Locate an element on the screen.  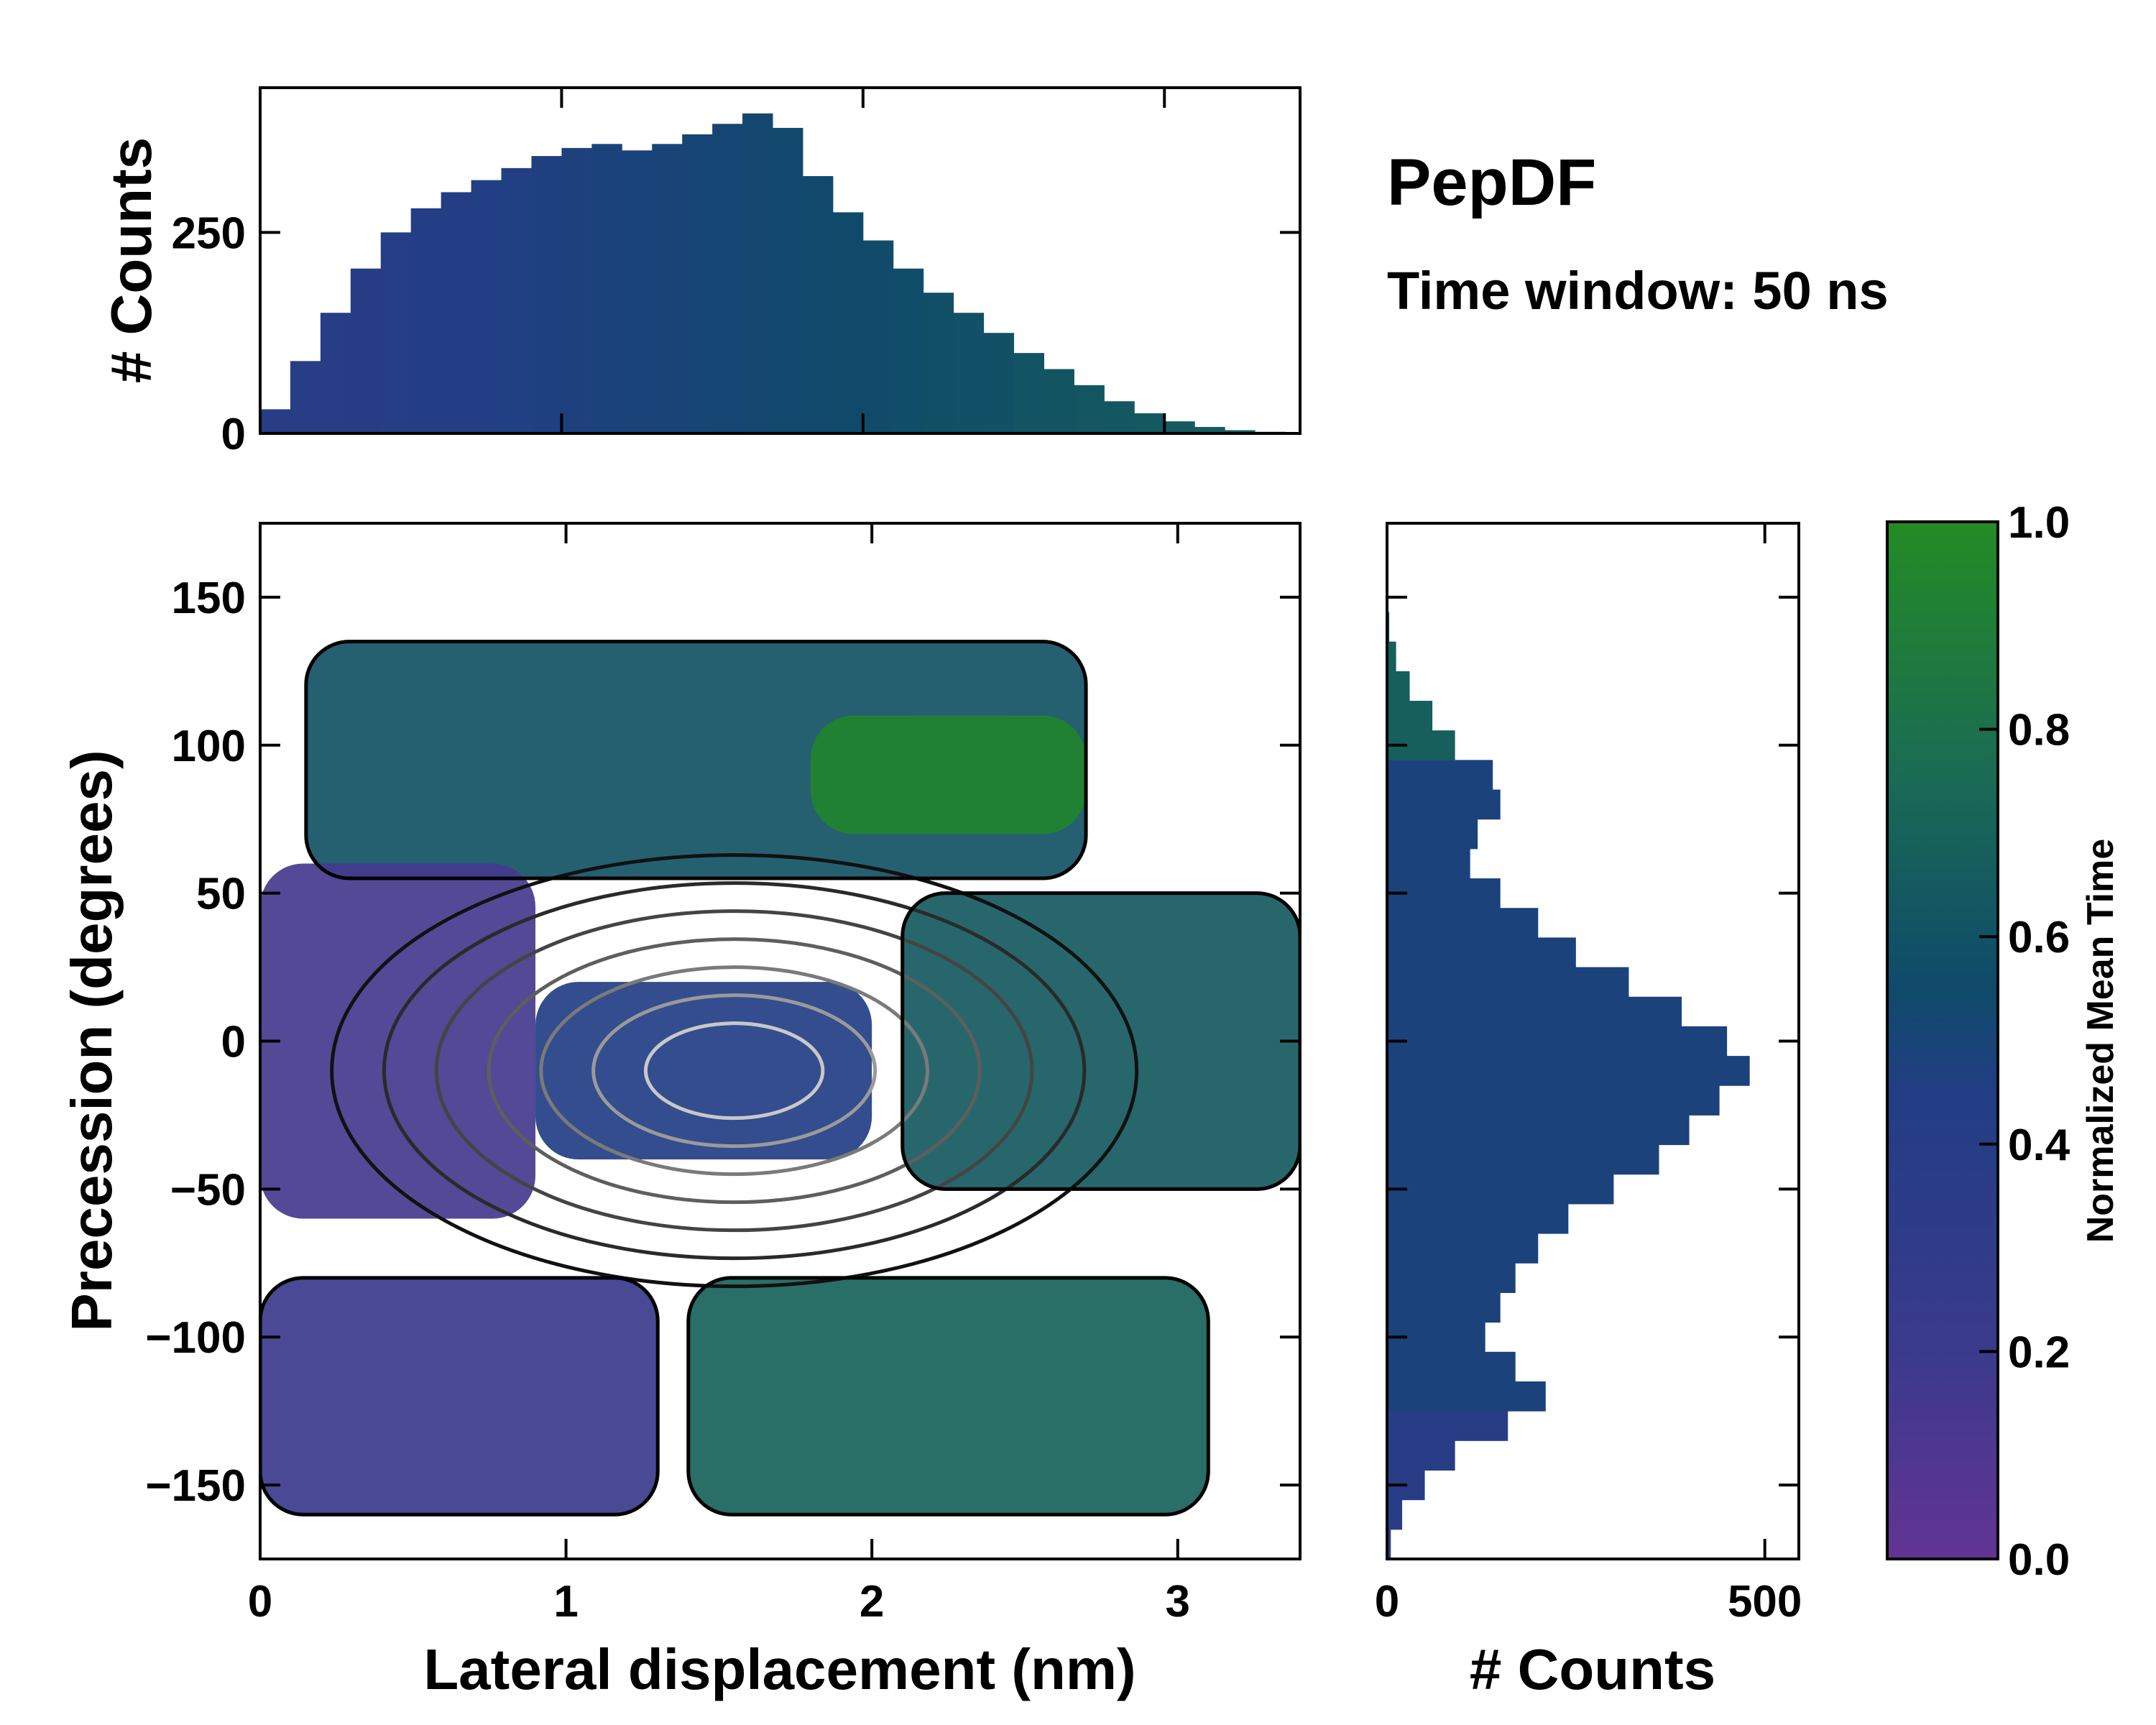
colorbar-tick-label: 0.0 is located at coordinates (2039, 1560).